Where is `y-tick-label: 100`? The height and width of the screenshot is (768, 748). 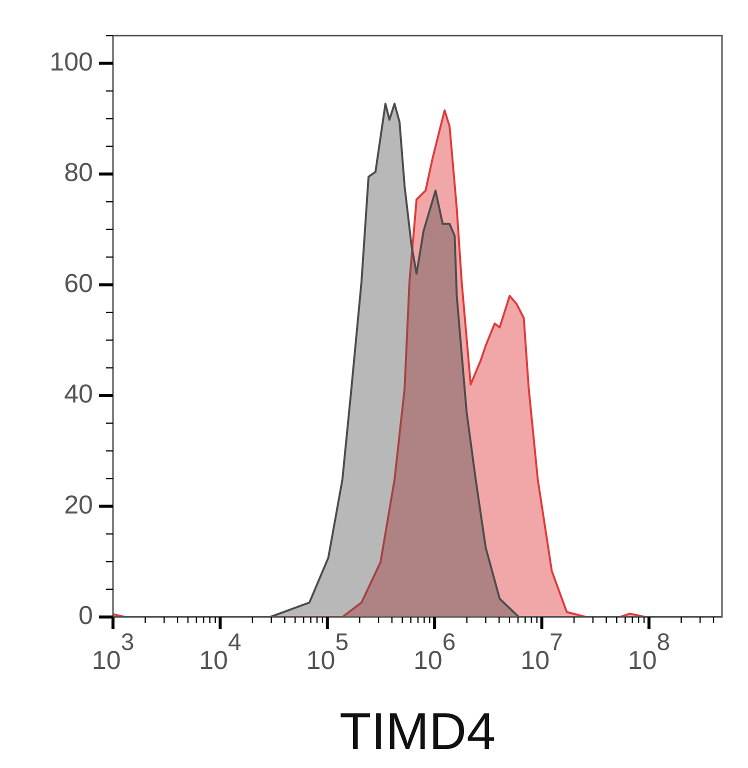
y-tick-label: 100 is located at coordinates (71, 61).